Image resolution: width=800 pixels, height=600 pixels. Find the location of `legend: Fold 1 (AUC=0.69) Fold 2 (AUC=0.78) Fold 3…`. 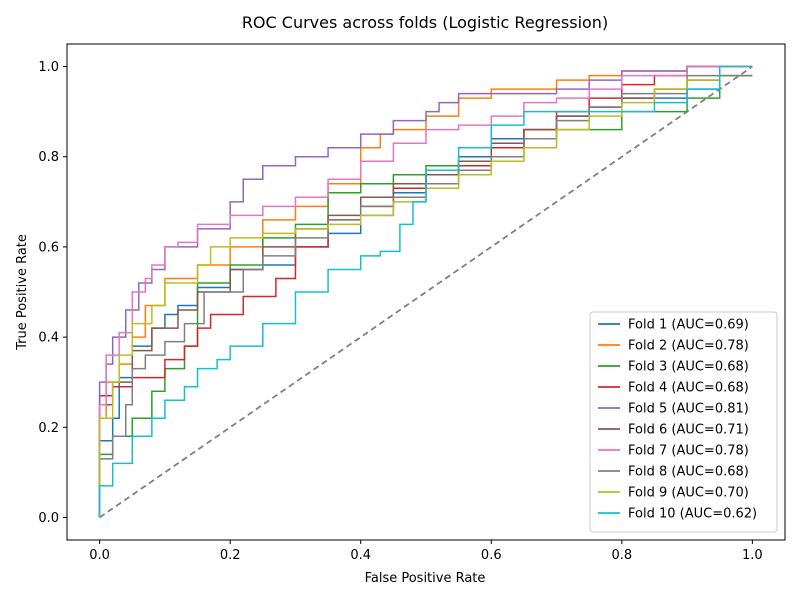

legend: Fold 1 (AUC=0.69) Fold 2 (AUC=0.78) Fold 3… is located at coordinates (683, 422).